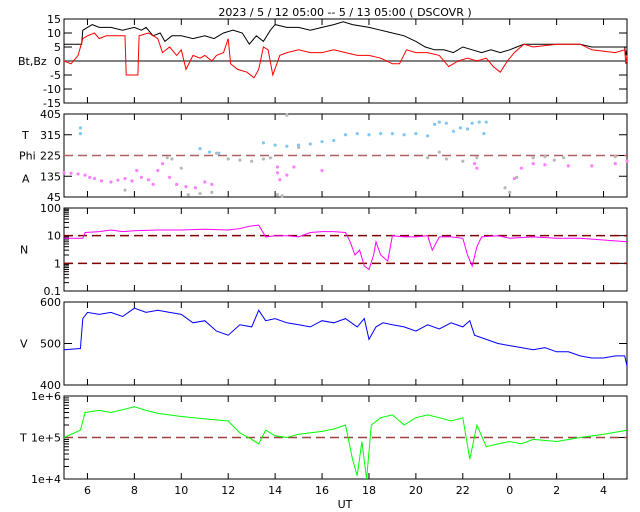  Describe the element at coordinates (54, 197) in the screenshot. I see `y-tick-label: 45` at that location.